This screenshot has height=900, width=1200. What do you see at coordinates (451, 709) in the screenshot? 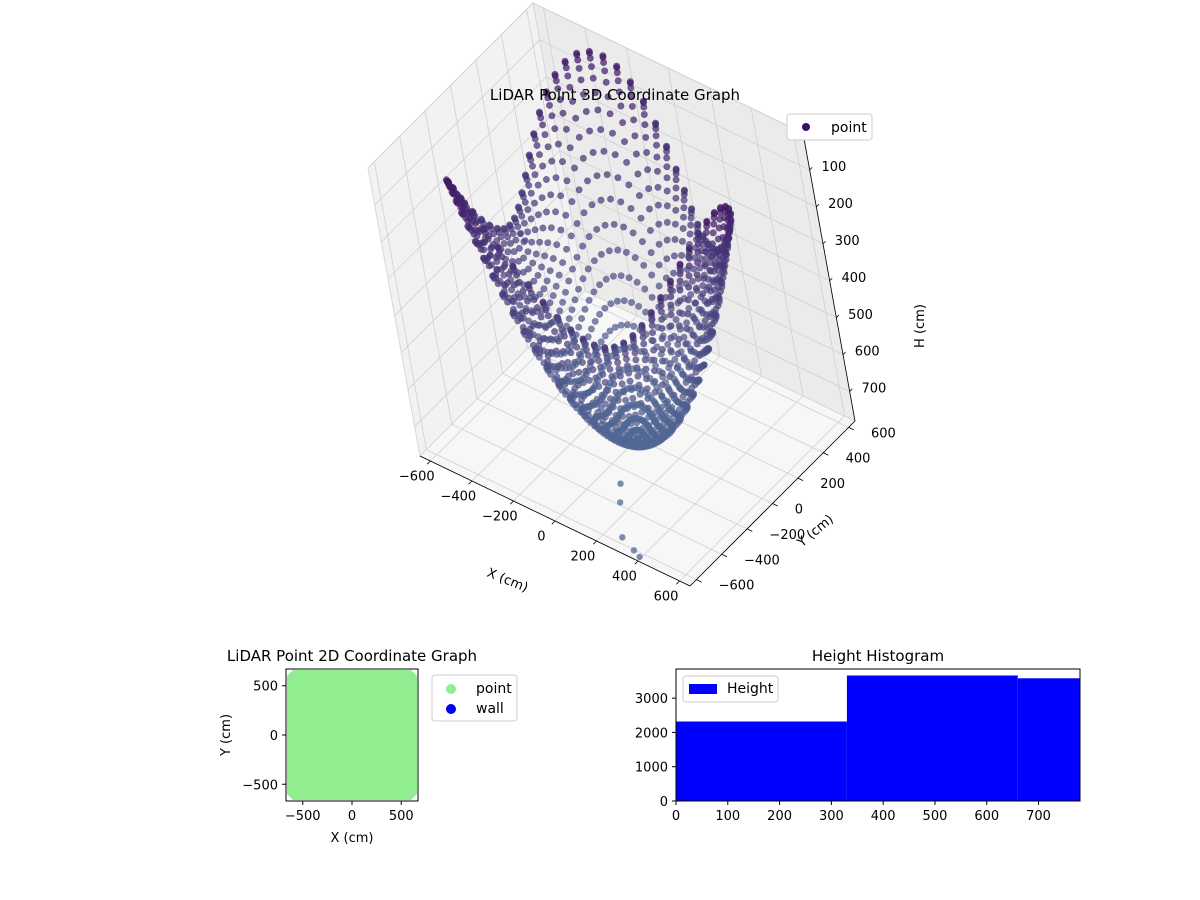
I see `2d-legend-wall-marker` at bounding box center [451, 709].